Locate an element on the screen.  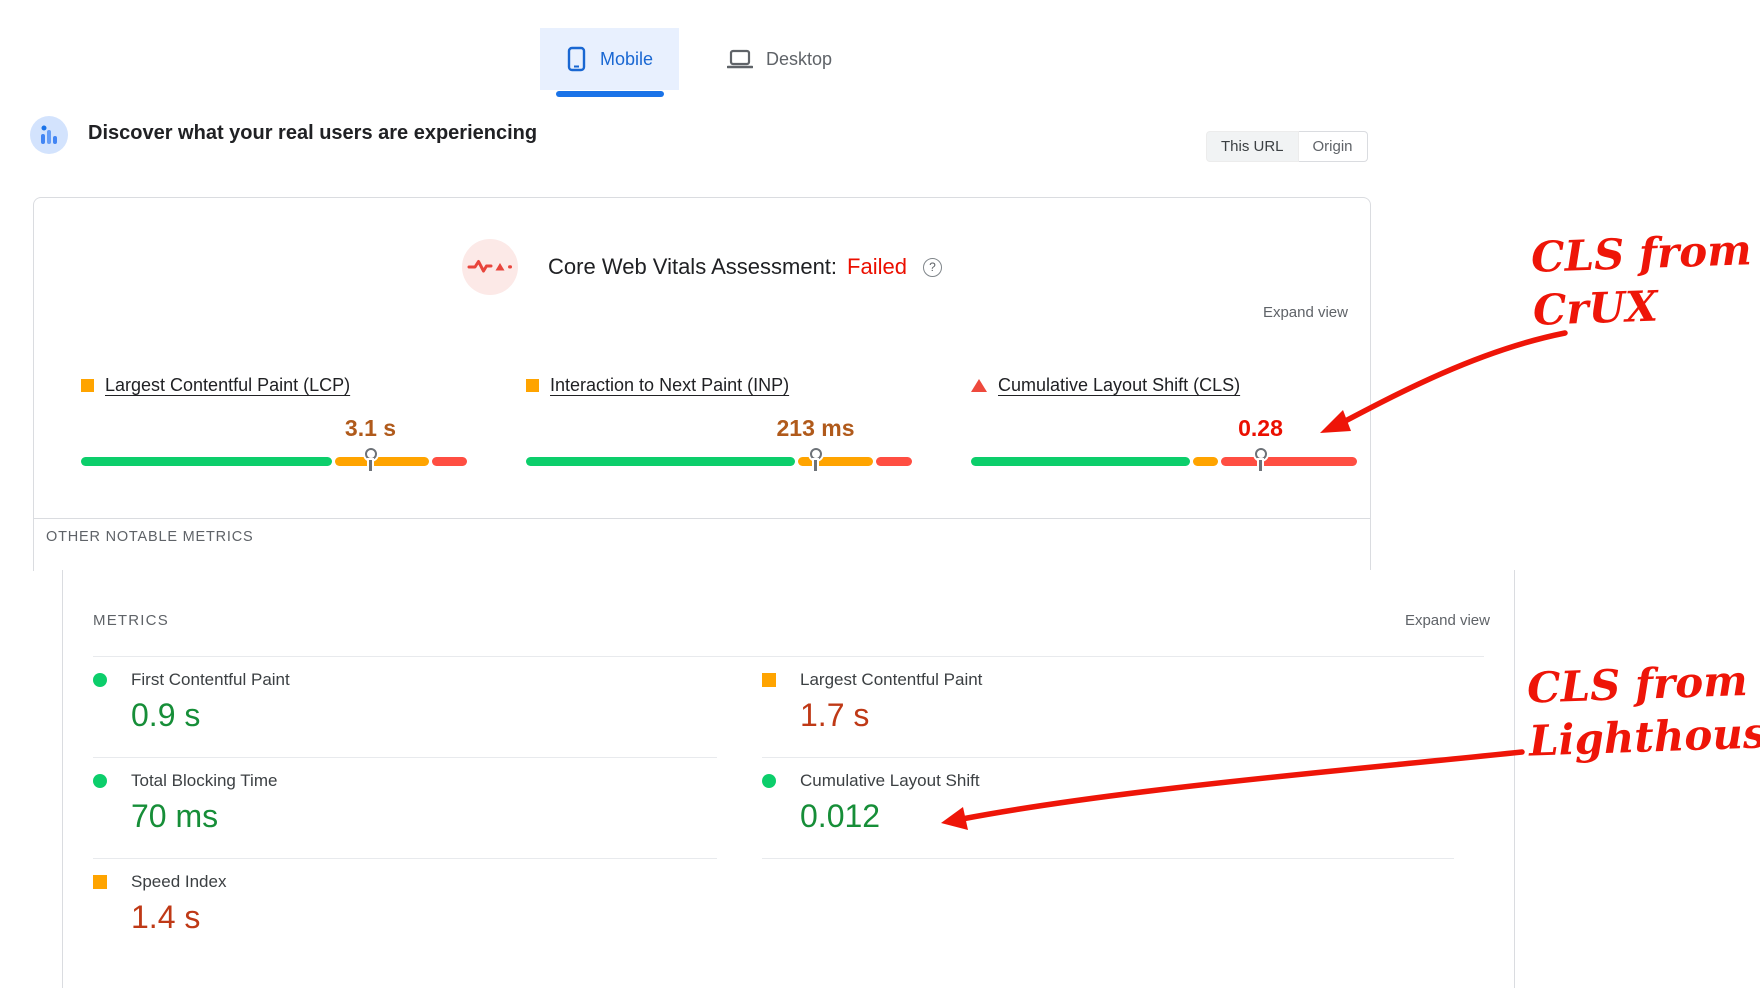
annotation-cls-from-crux: CLS from CrUX is located at coordinates (1642, 280).